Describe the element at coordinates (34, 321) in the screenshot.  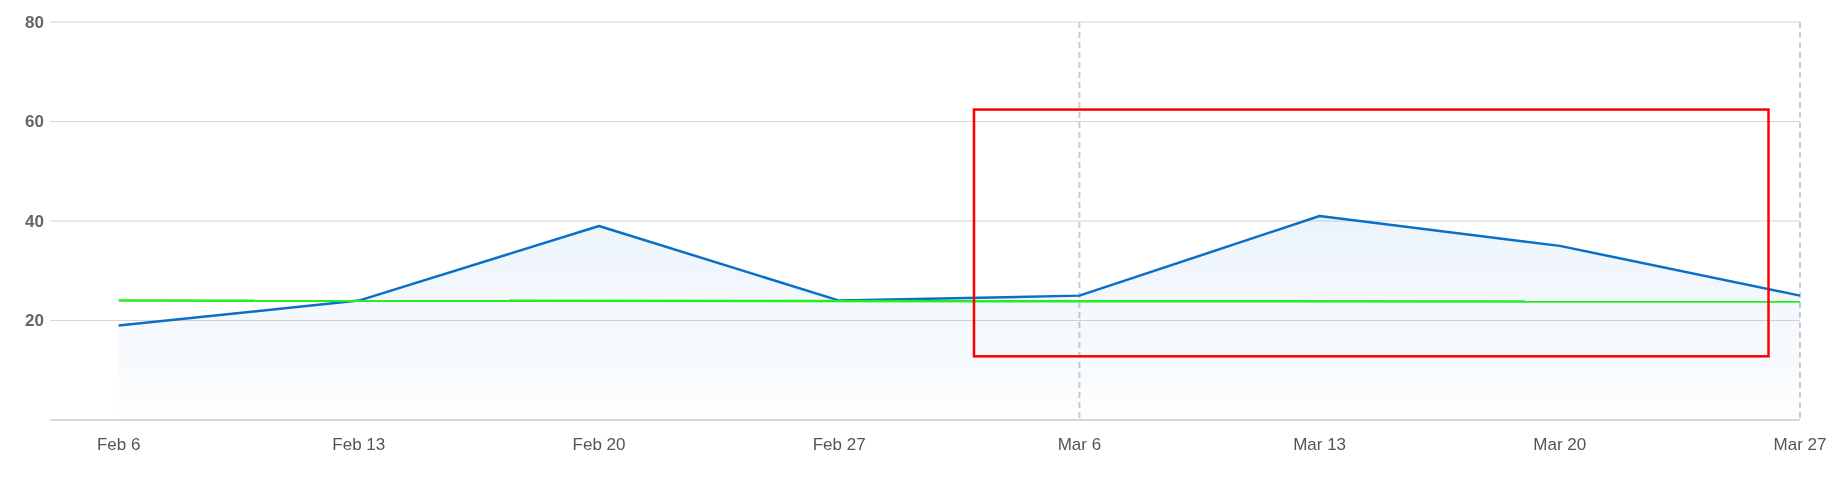
I see `y-tick-label: 20` at that location.